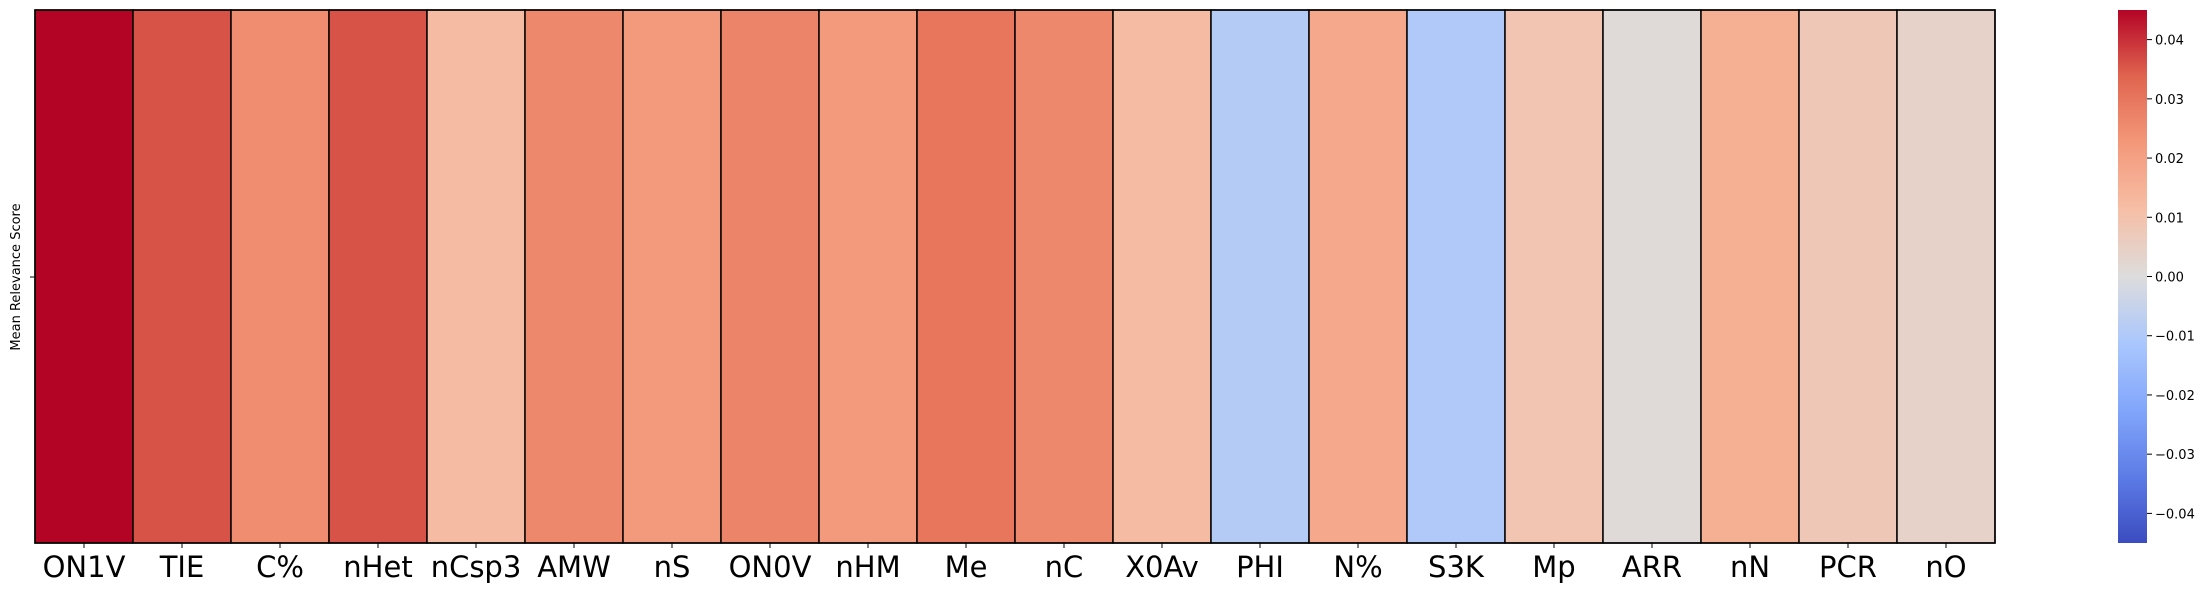  What do you see at coordinates (476, 276) in the screenshot?
I see `heatmap-cell-ncsp3` at bounding box center [476, 276].